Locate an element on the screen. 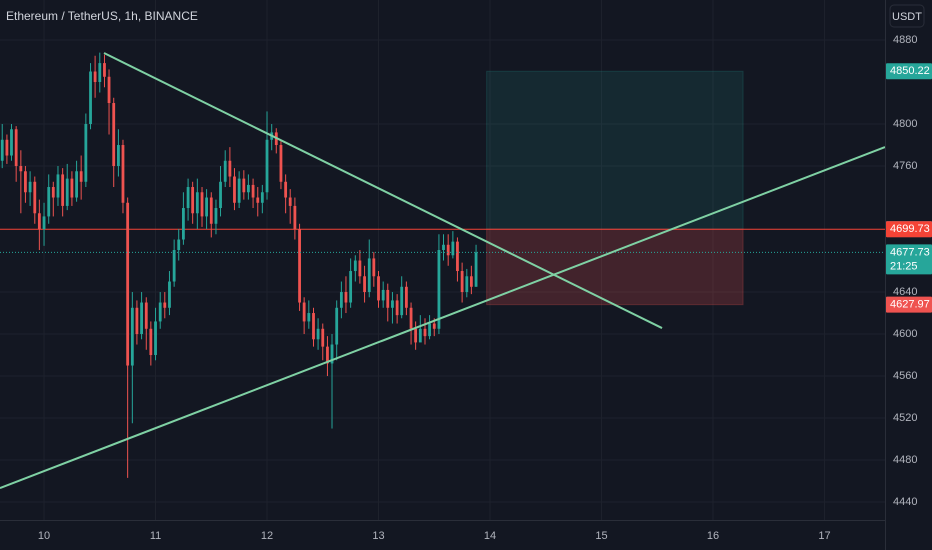  chart-title: Ethereum / TetherUS, 1h, BINANCE is located at coordinates (102, 16).